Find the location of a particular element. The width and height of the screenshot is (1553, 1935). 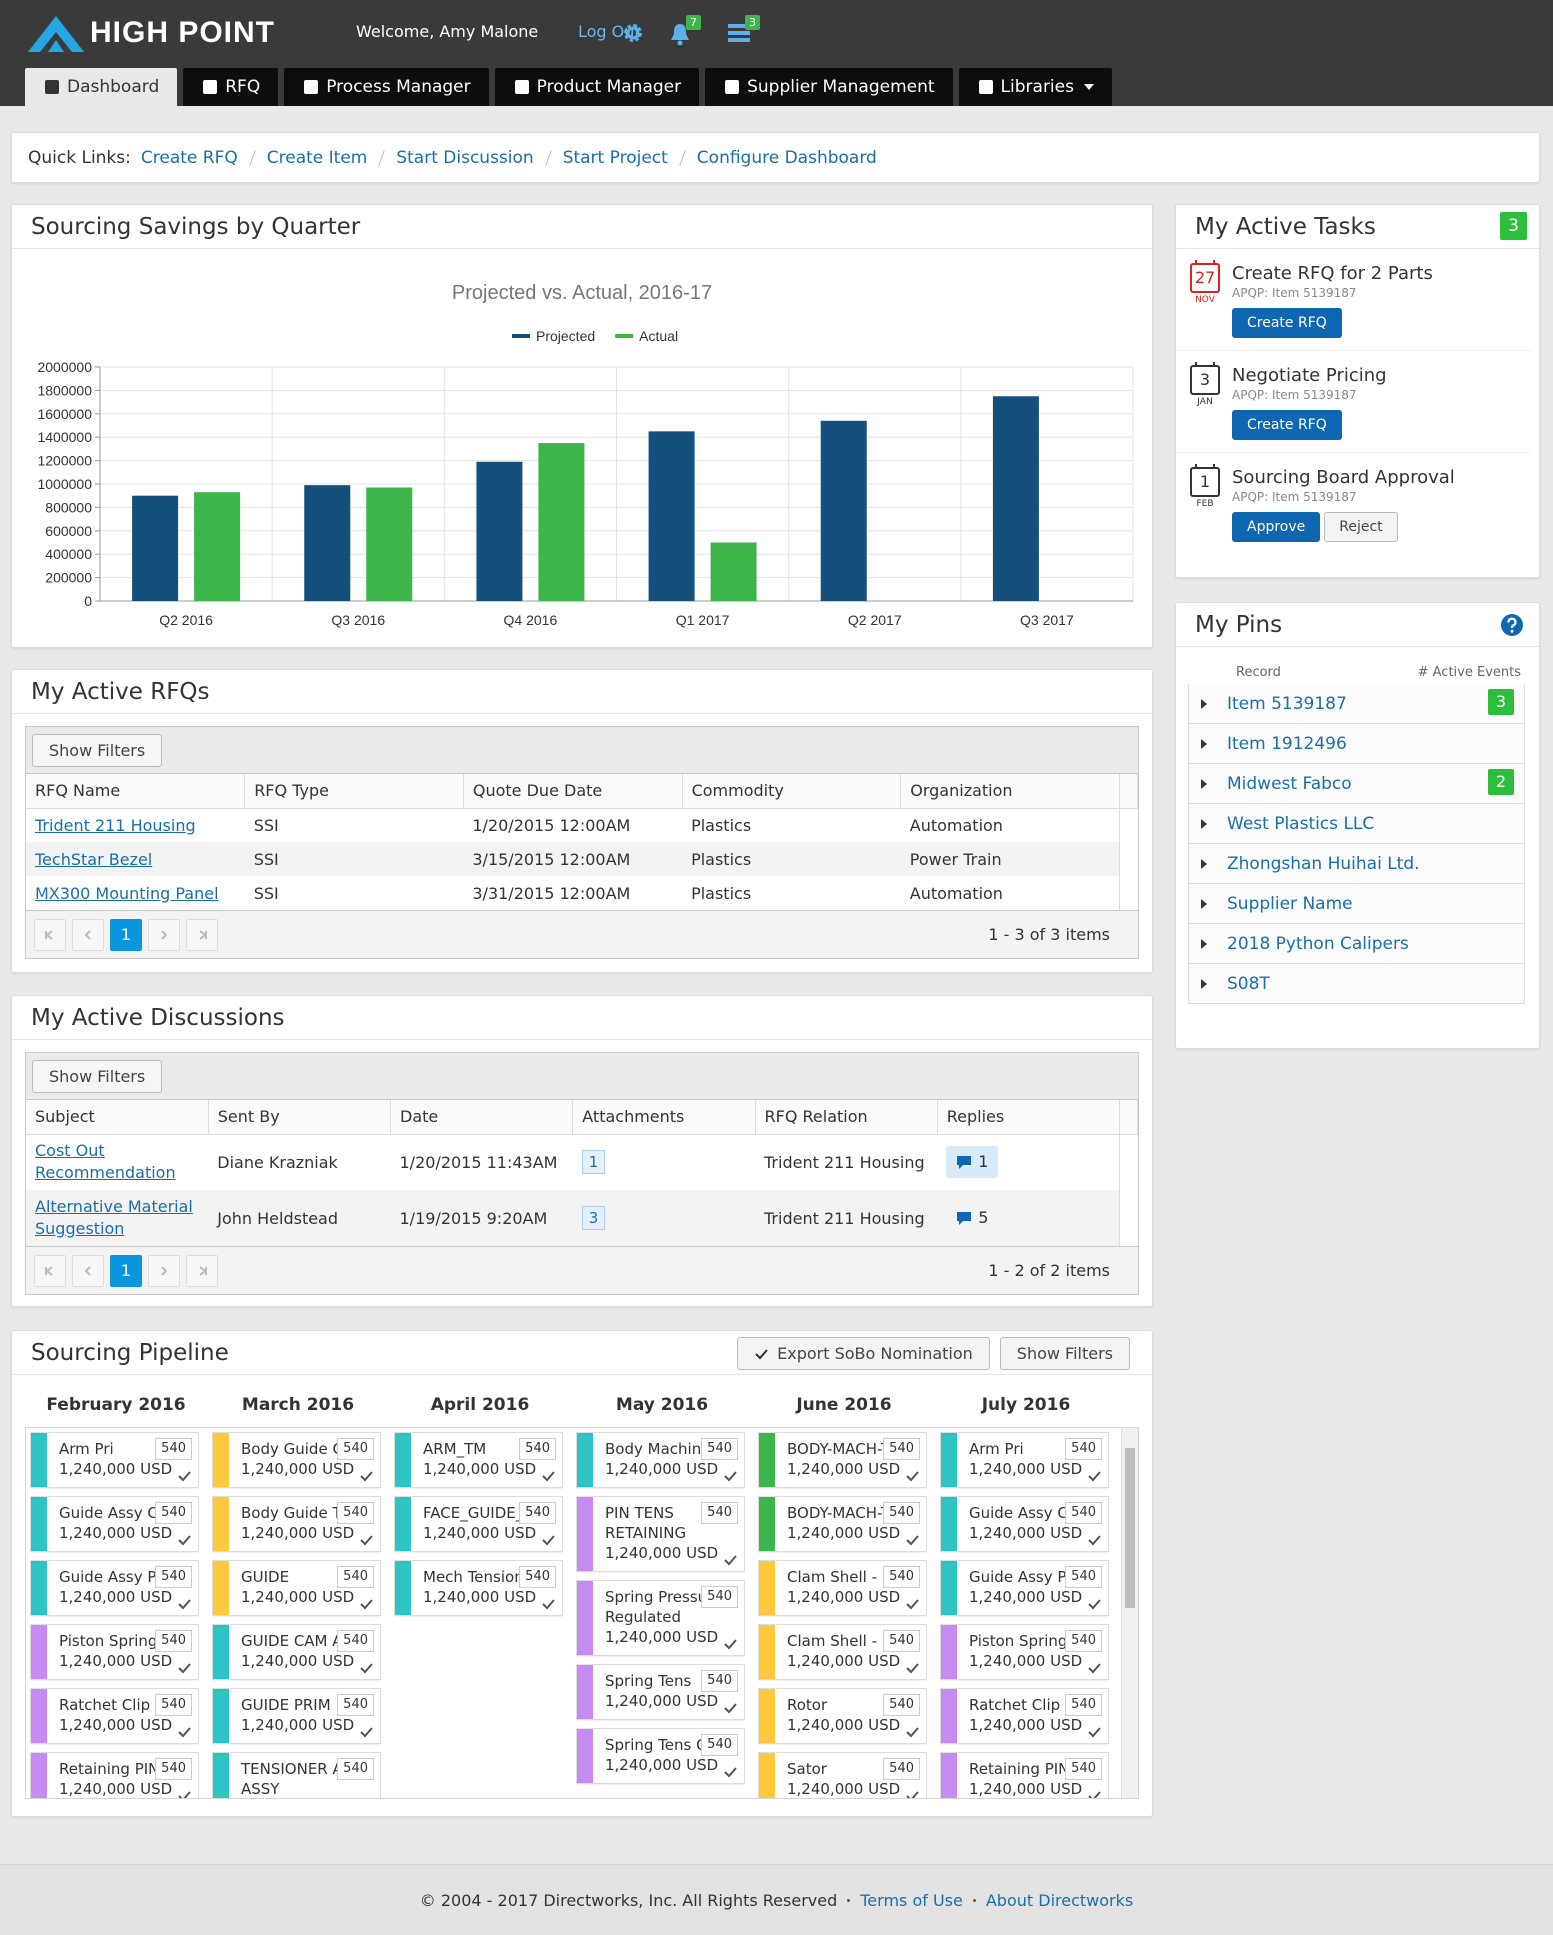

brand: HIGH POINT is located at coordinates (183, 32).